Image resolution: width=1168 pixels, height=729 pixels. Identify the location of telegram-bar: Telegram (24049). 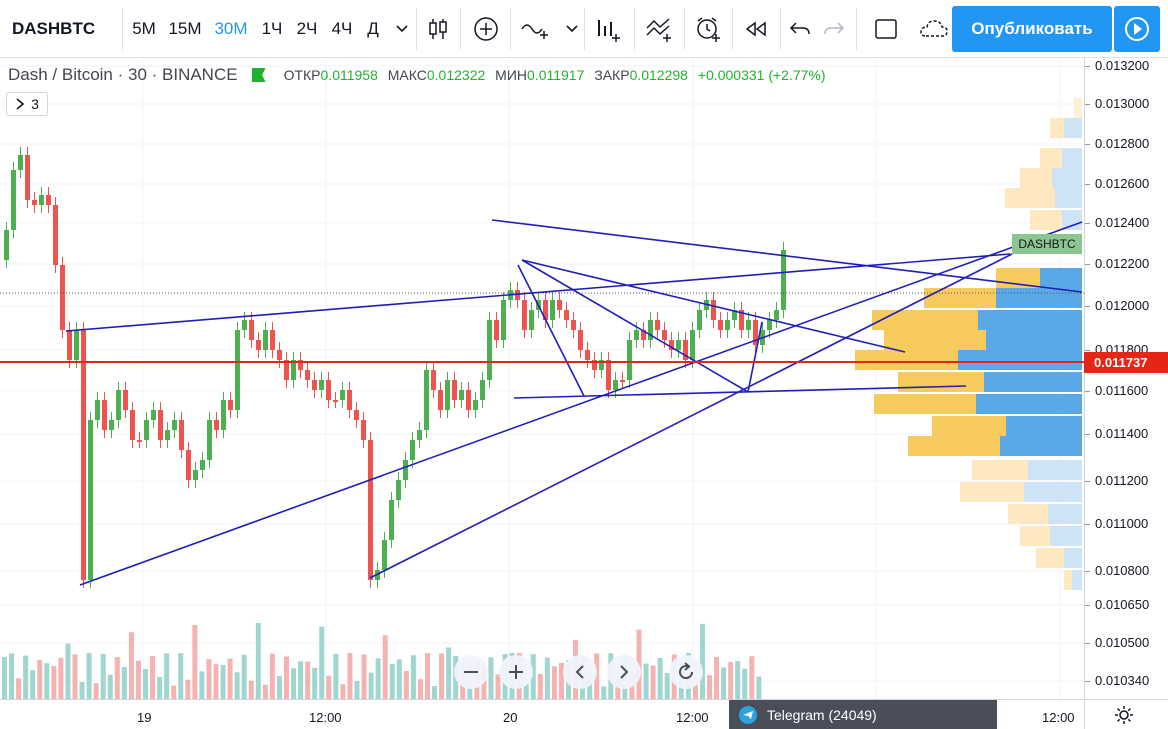
(863, 714).